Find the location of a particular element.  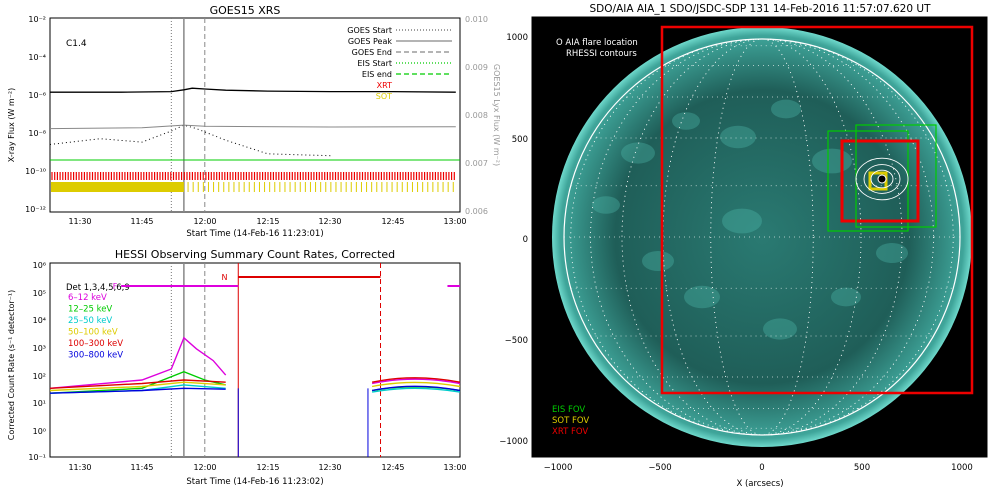

goes-legend-label: GOES Peak is located at coordinates (370, 41).